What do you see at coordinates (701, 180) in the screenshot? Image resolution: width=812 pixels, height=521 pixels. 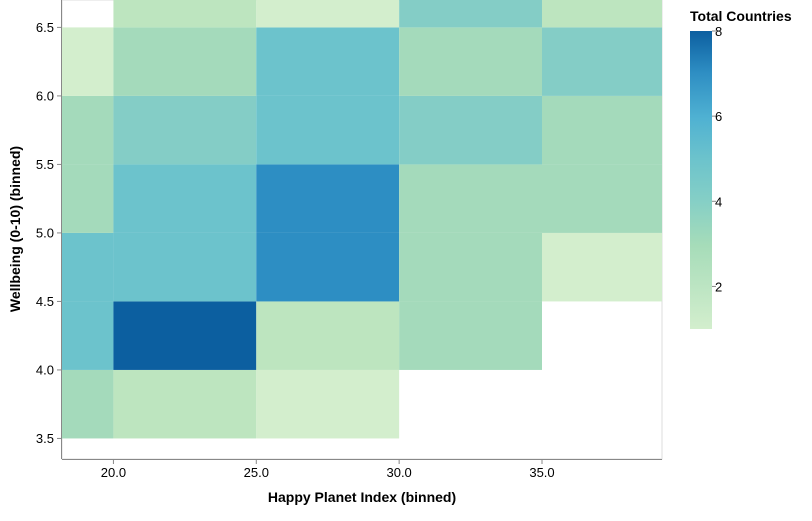 I see `legend-gradient-bar` at bounding box center [701, 180].